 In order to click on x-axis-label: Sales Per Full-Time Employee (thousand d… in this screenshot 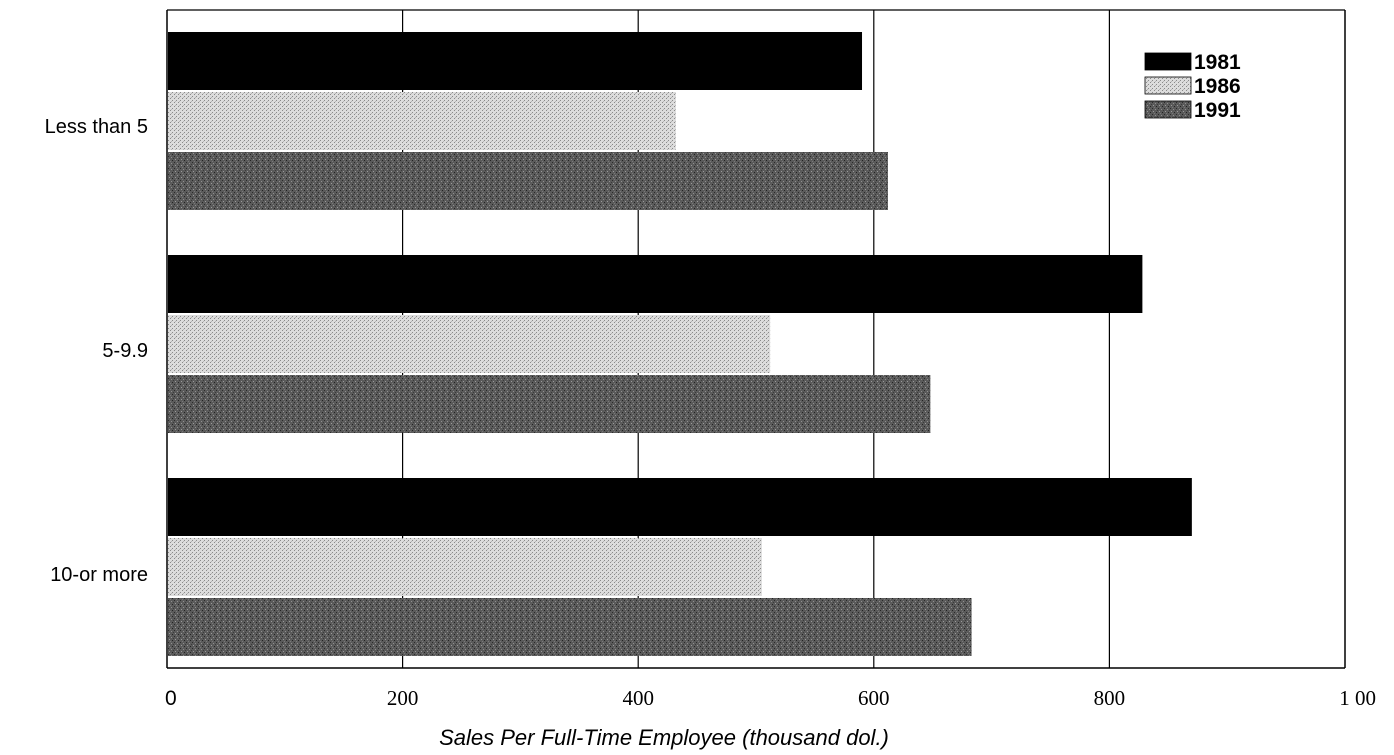, I will do `click(664, 737)`.